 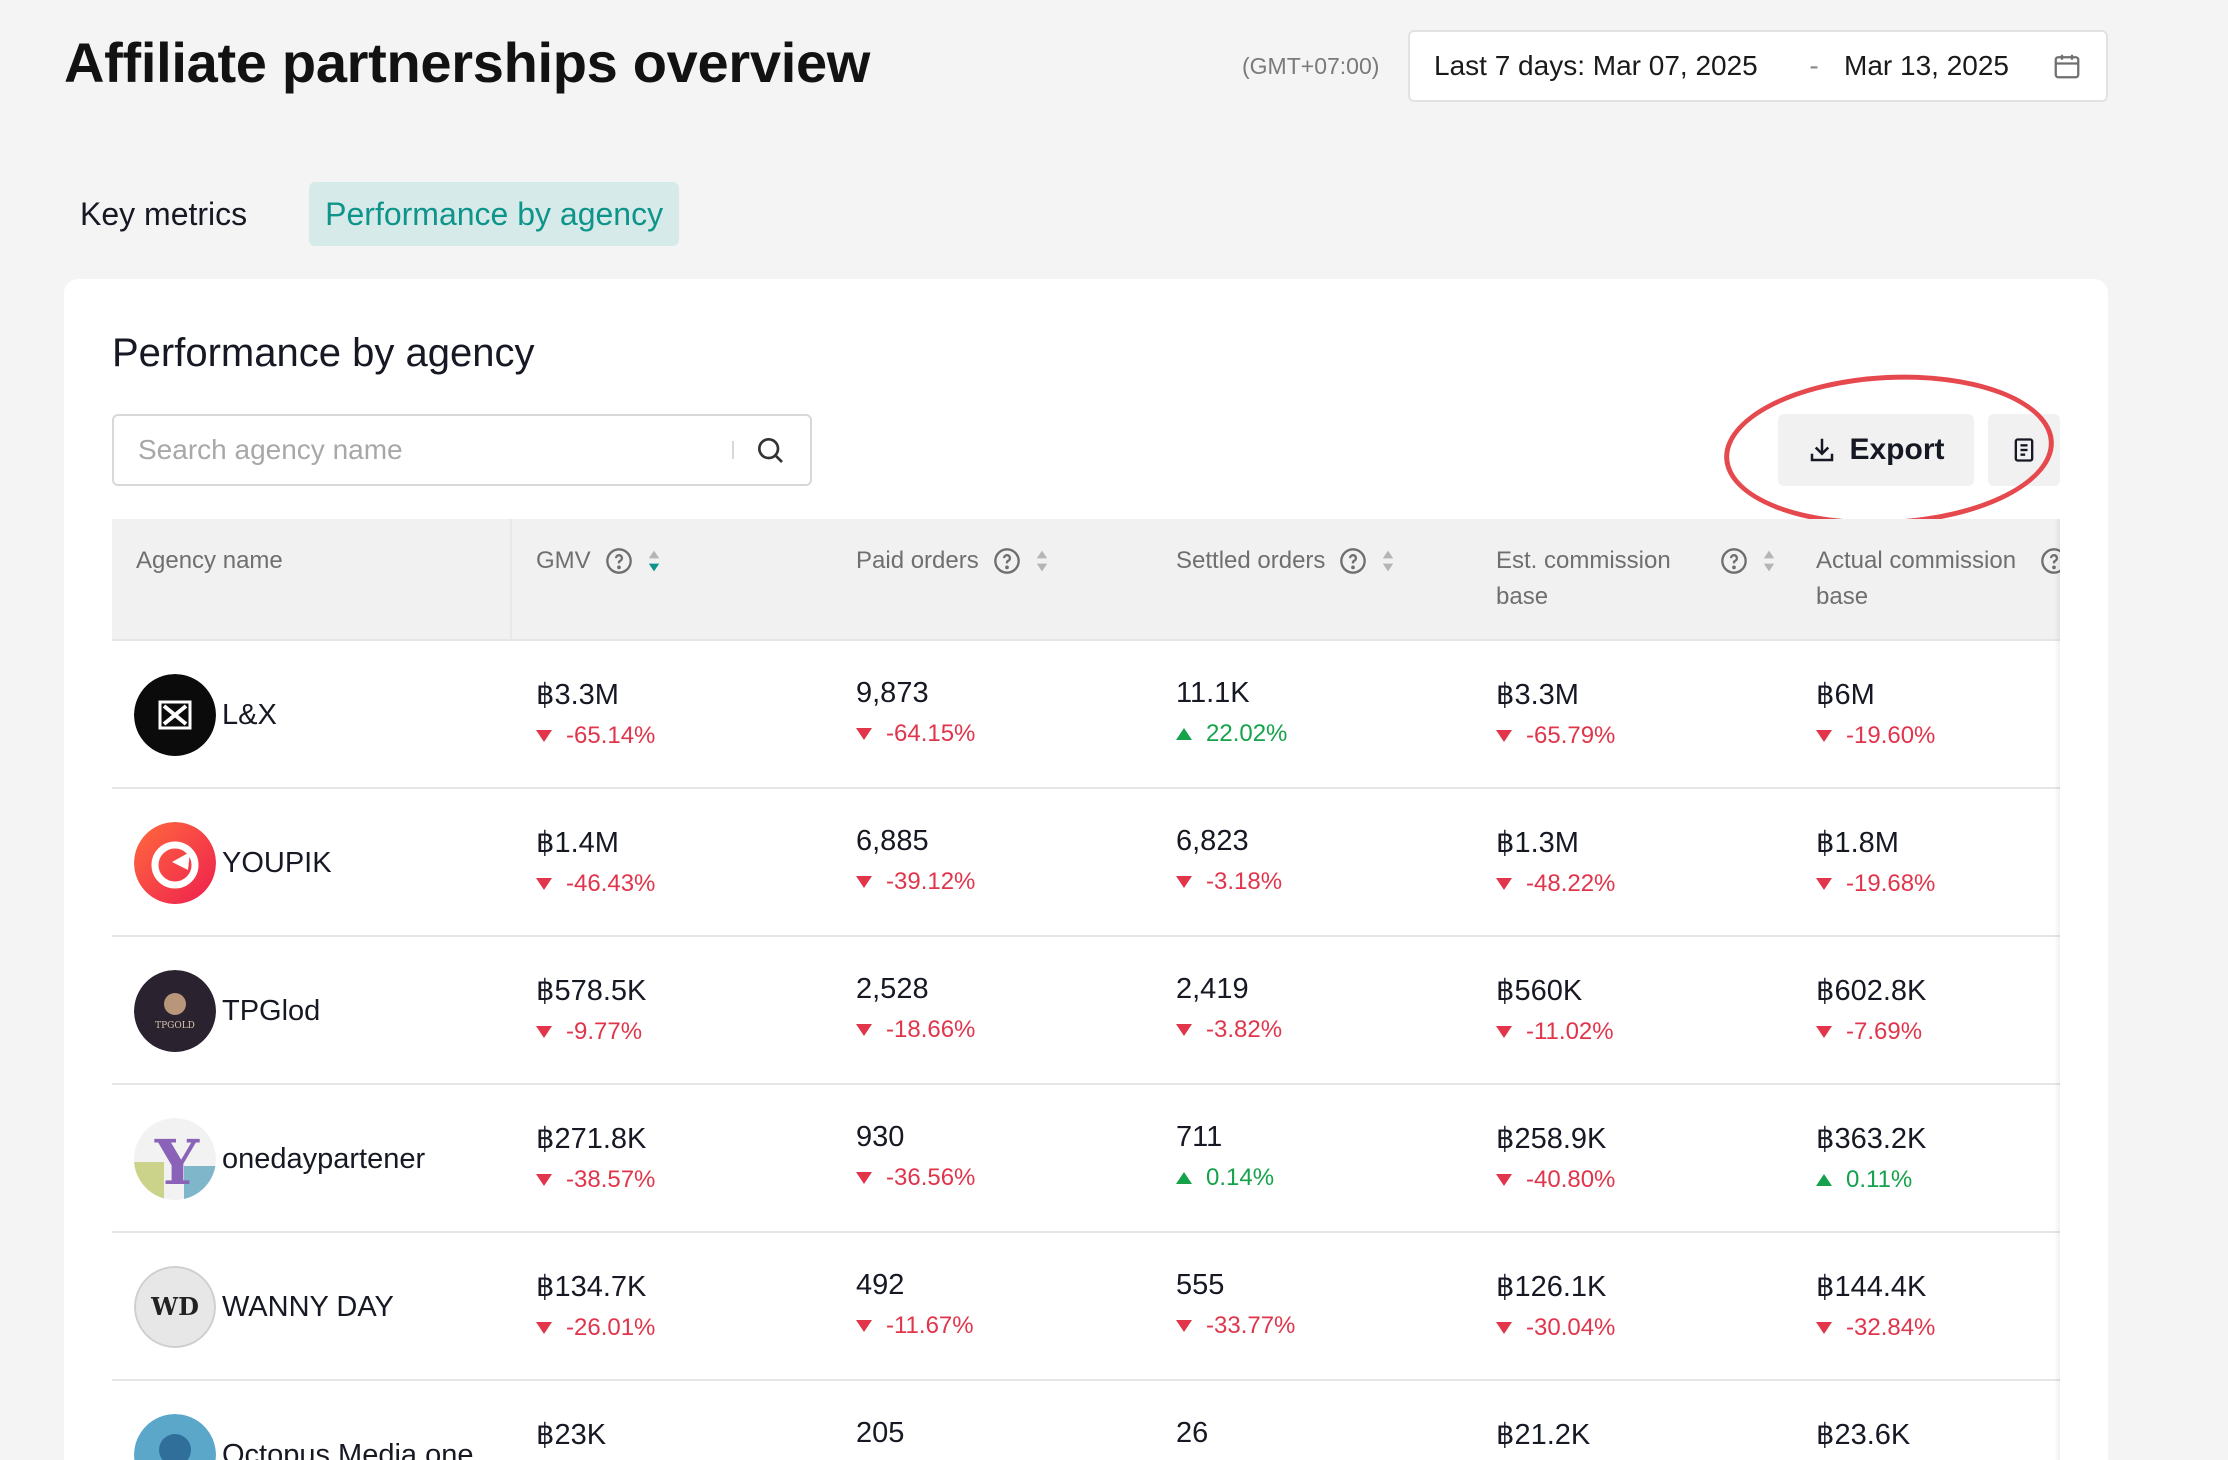 What do you see at coordinates (1571, 735) in the screenshot?
I see `delta-value: -65.79%` at bounding box center [1571, 735].